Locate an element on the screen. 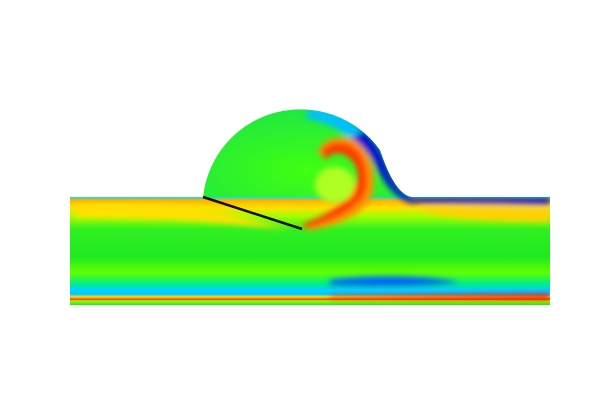  inclined-plate is located at coordinates (252, 213).